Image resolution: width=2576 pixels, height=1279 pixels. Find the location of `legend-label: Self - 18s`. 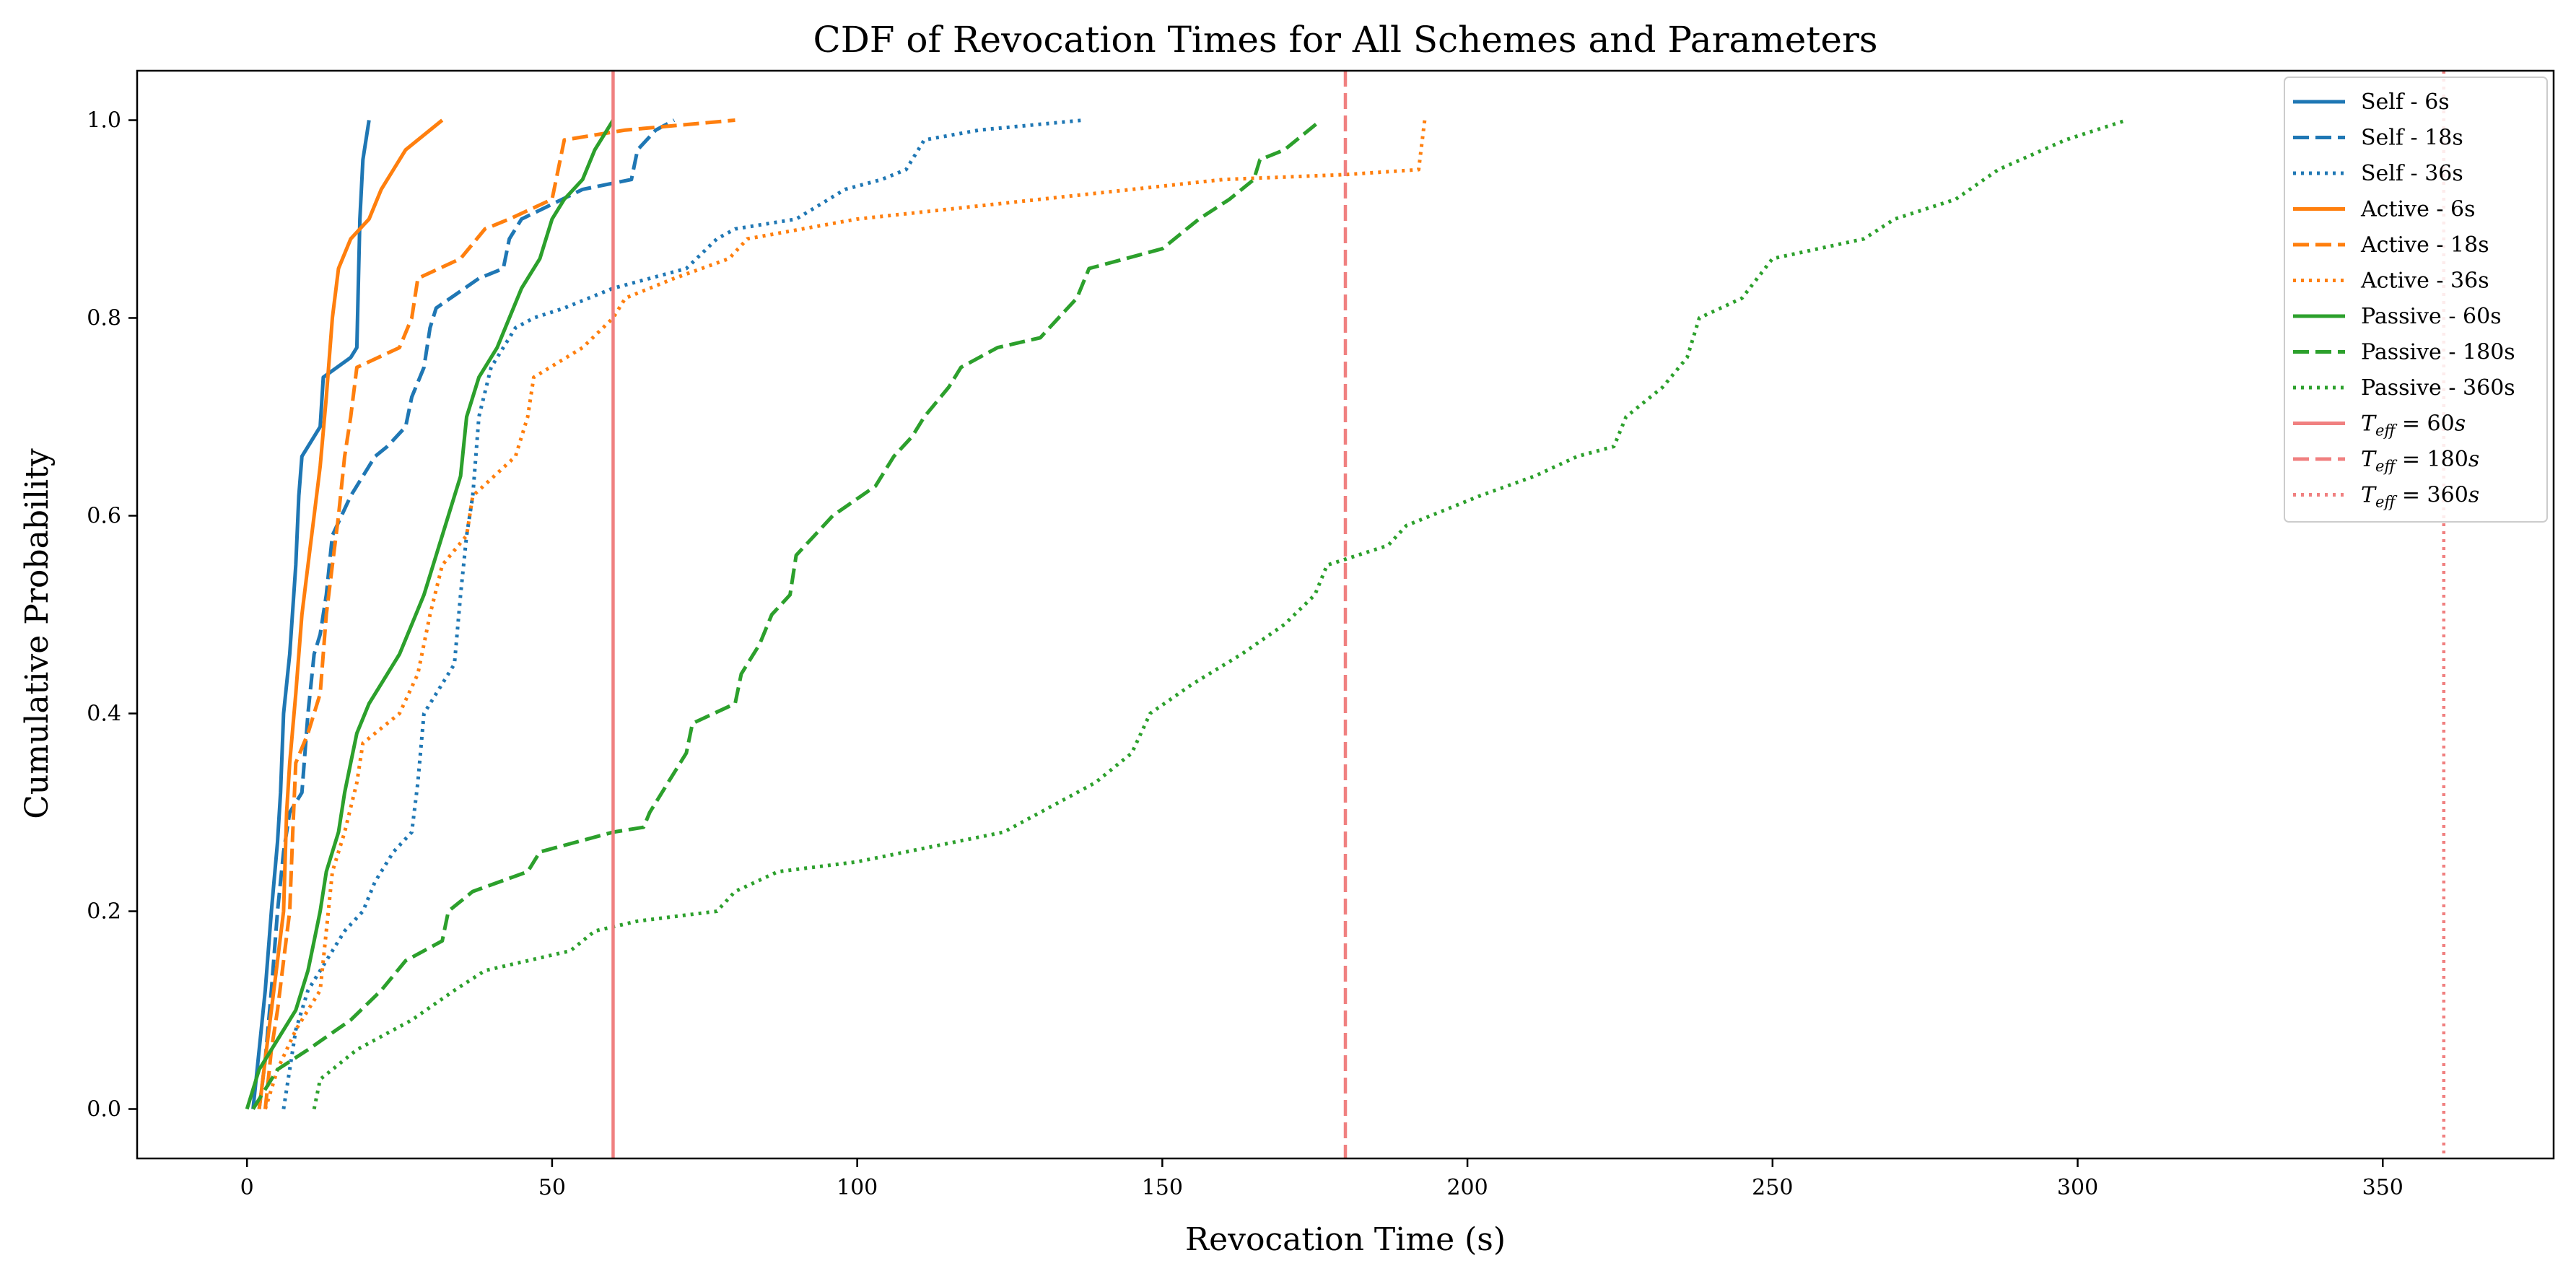

legend-label: Self - 18s is located at coordinates (2412, 138).